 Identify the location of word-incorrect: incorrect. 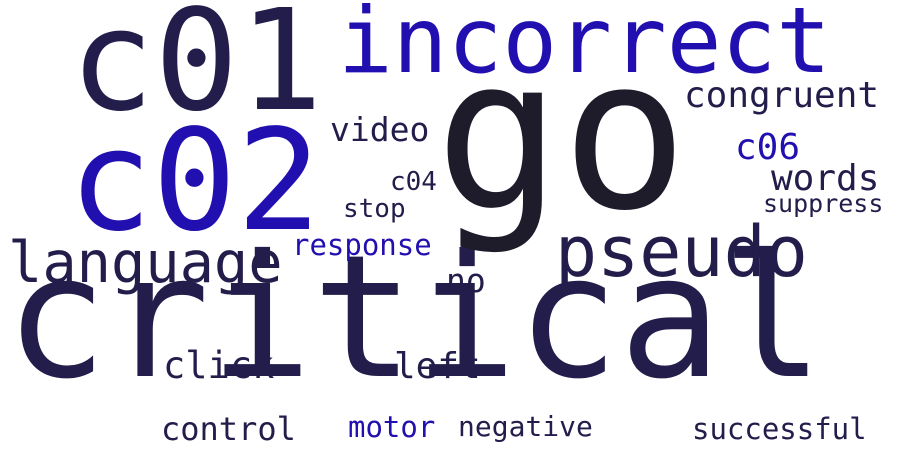
(585, 47).